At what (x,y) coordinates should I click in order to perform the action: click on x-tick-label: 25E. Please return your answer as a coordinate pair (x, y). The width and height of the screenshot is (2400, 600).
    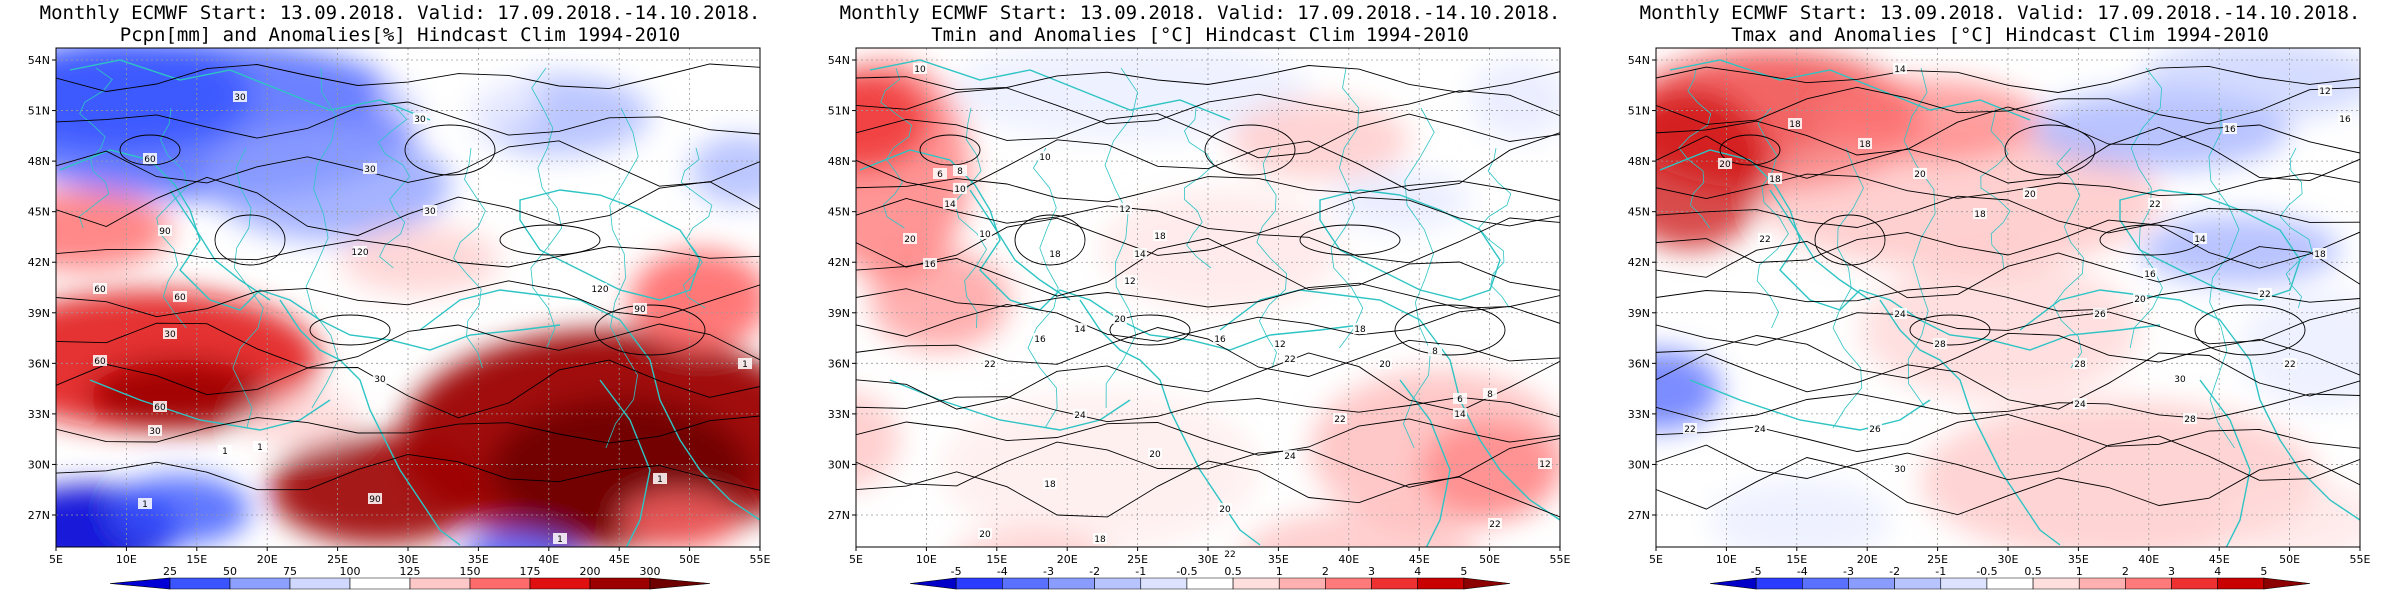
    Looking at the image, I should click on (337, 559).